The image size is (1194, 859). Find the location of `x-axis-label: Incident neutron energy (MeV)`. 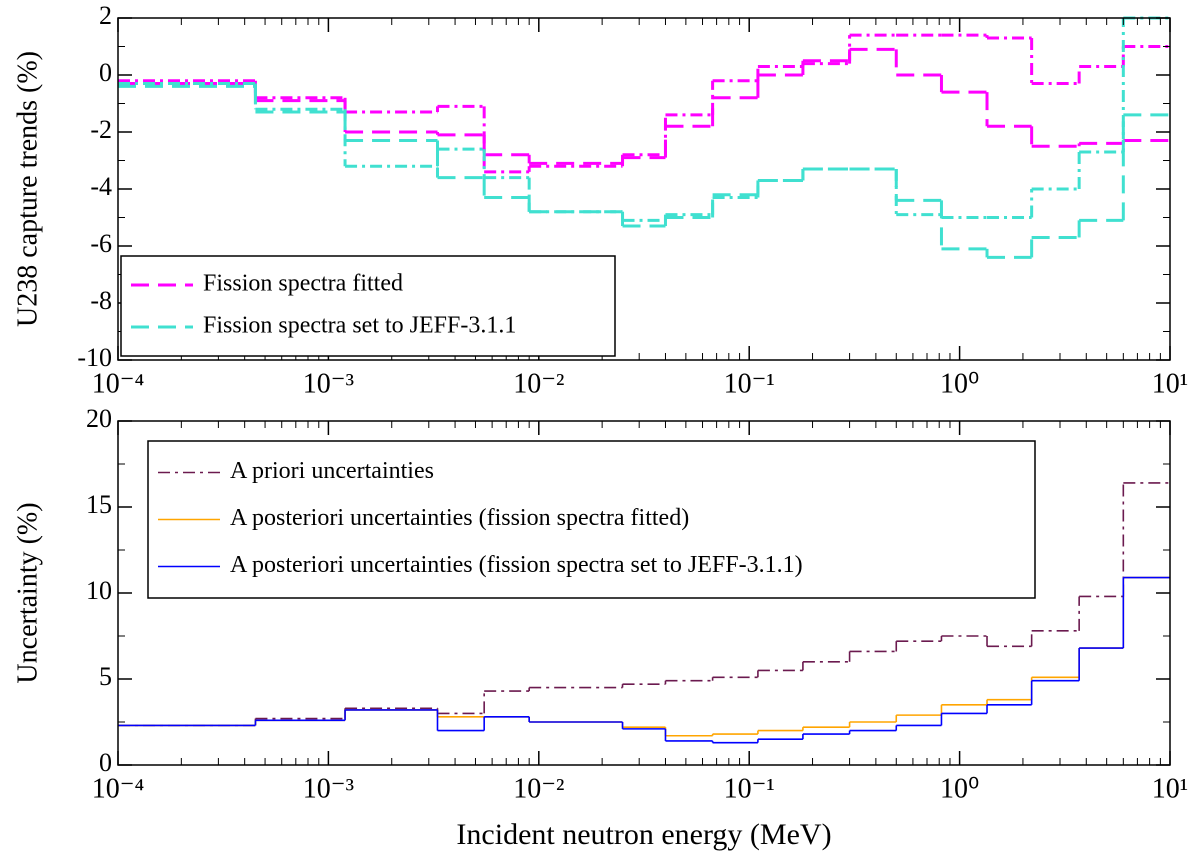

x-axis-label: Incident neutron energy (MeV) is located at coordinates (643, 834).